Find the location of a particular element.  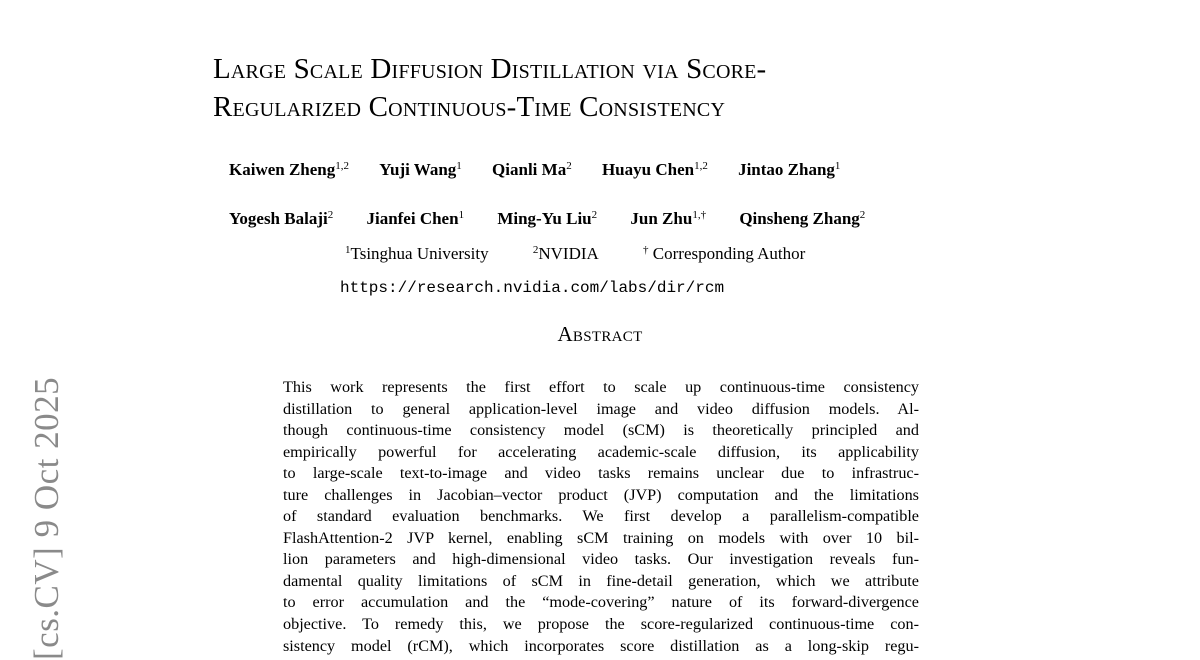

author: Yogesh Balaji2 is located at coordinates (281, 219).